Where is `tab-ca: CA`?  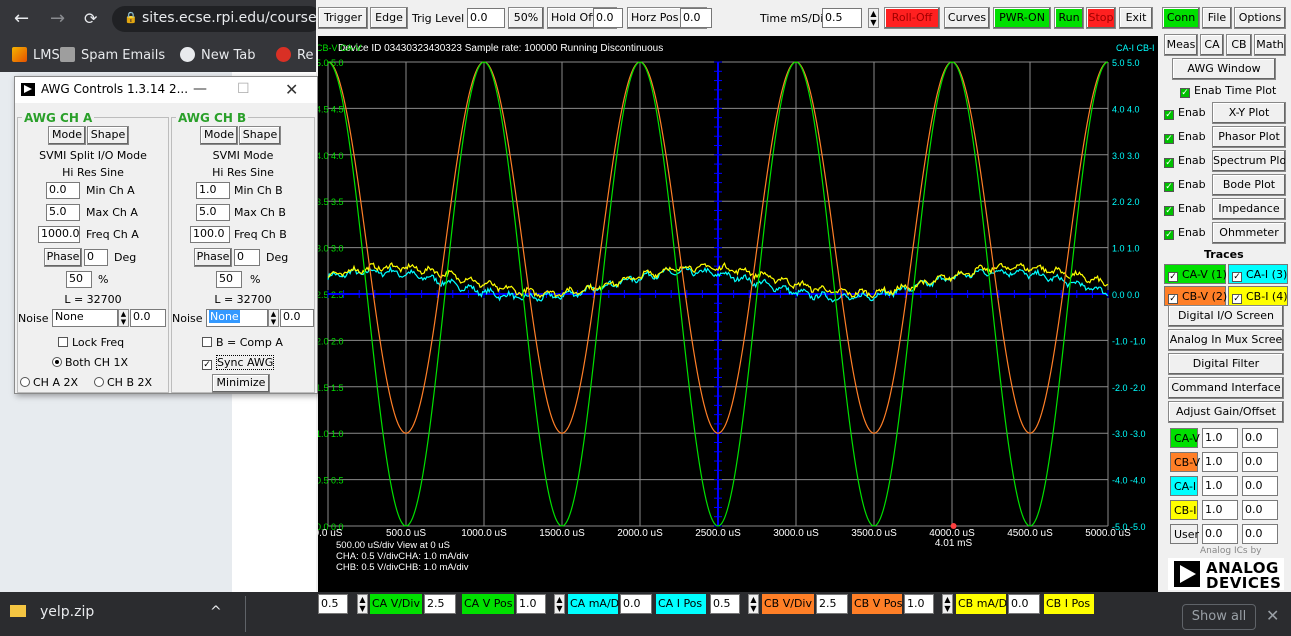 tab-ca: CA is located at coordinates (1212, 45).